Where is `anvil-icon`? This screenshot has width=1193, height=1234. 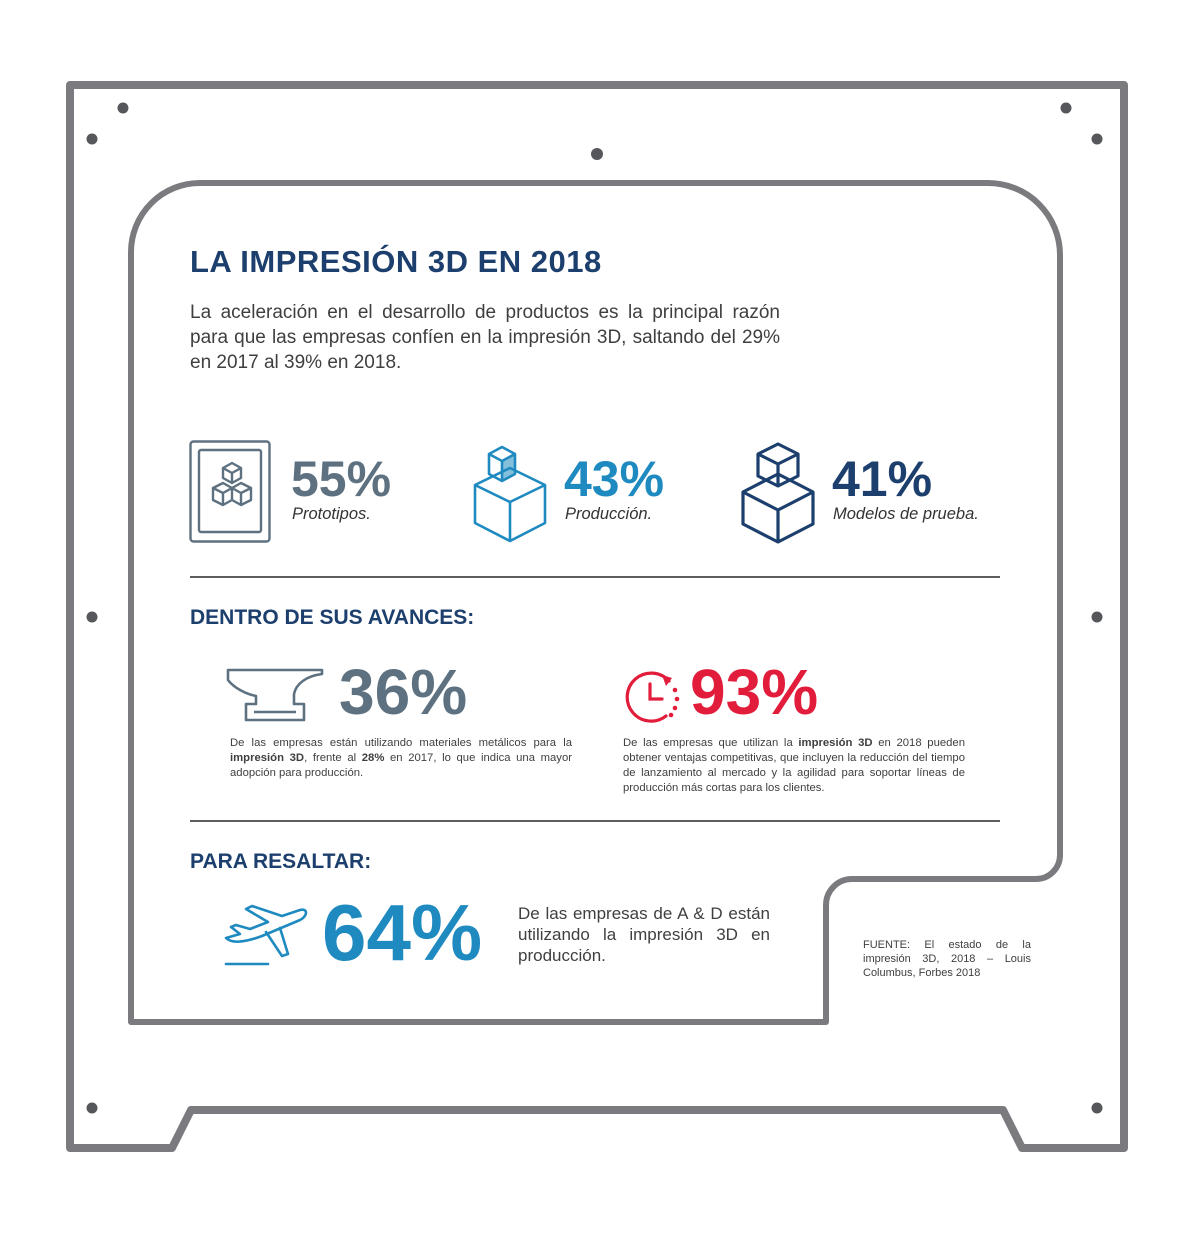 anvil-icon is located at coordinates (275, 695).